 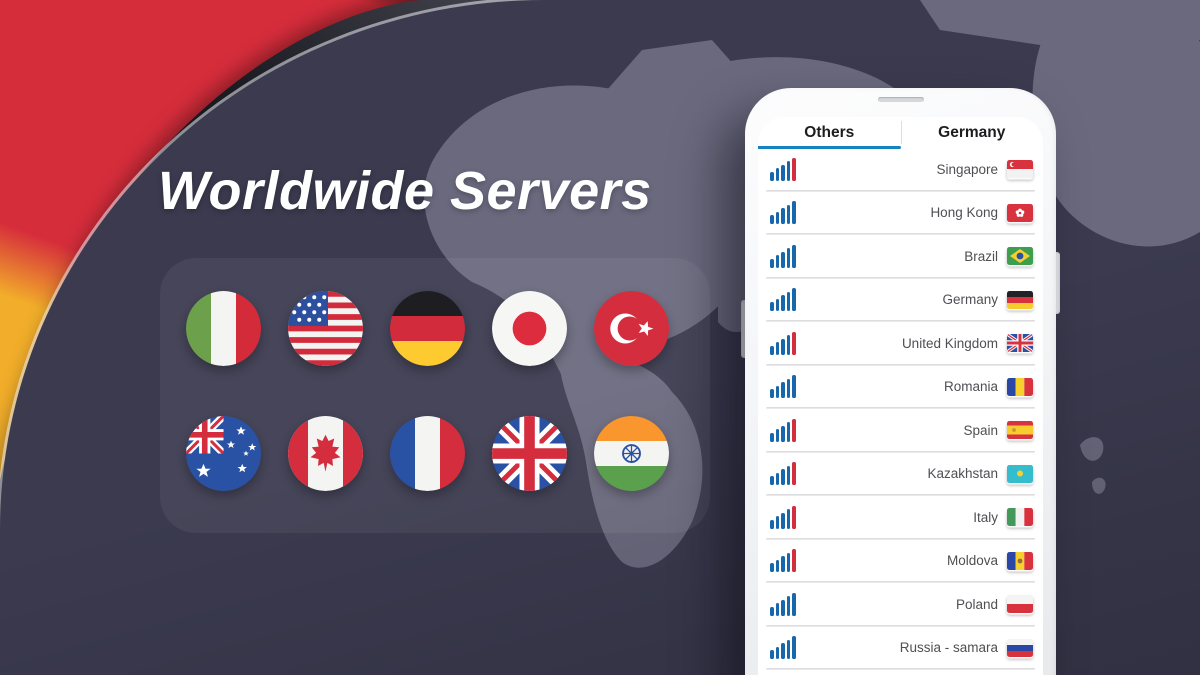 What do you see at coordinates (1020, 430) in the screenshot?
I see `flag-spain-icon` at bounding box center [1020, 430].